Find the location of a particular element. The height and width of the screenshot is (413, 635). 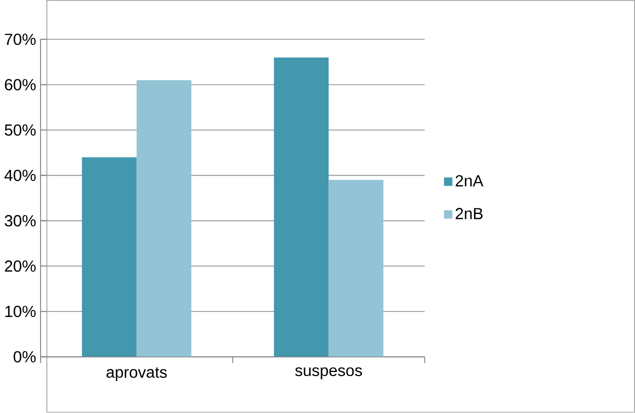

y-tick-label: 70% is located at coordinates (20, 40).